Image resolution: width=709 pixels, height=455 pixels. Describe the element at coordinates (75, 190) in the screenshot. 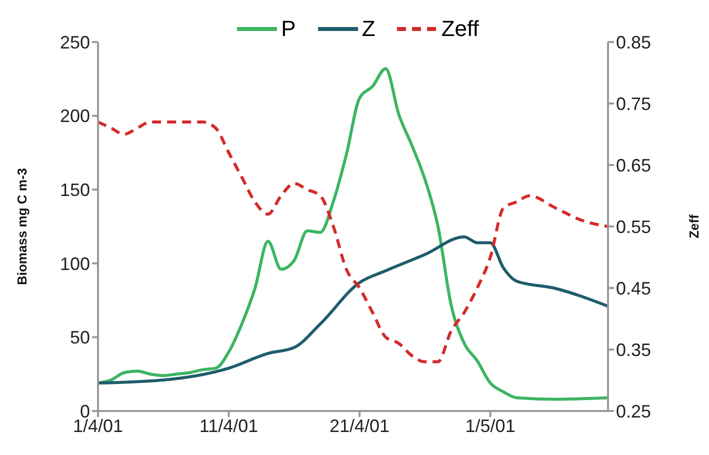

I see `y-tick-label: 150` at that location.